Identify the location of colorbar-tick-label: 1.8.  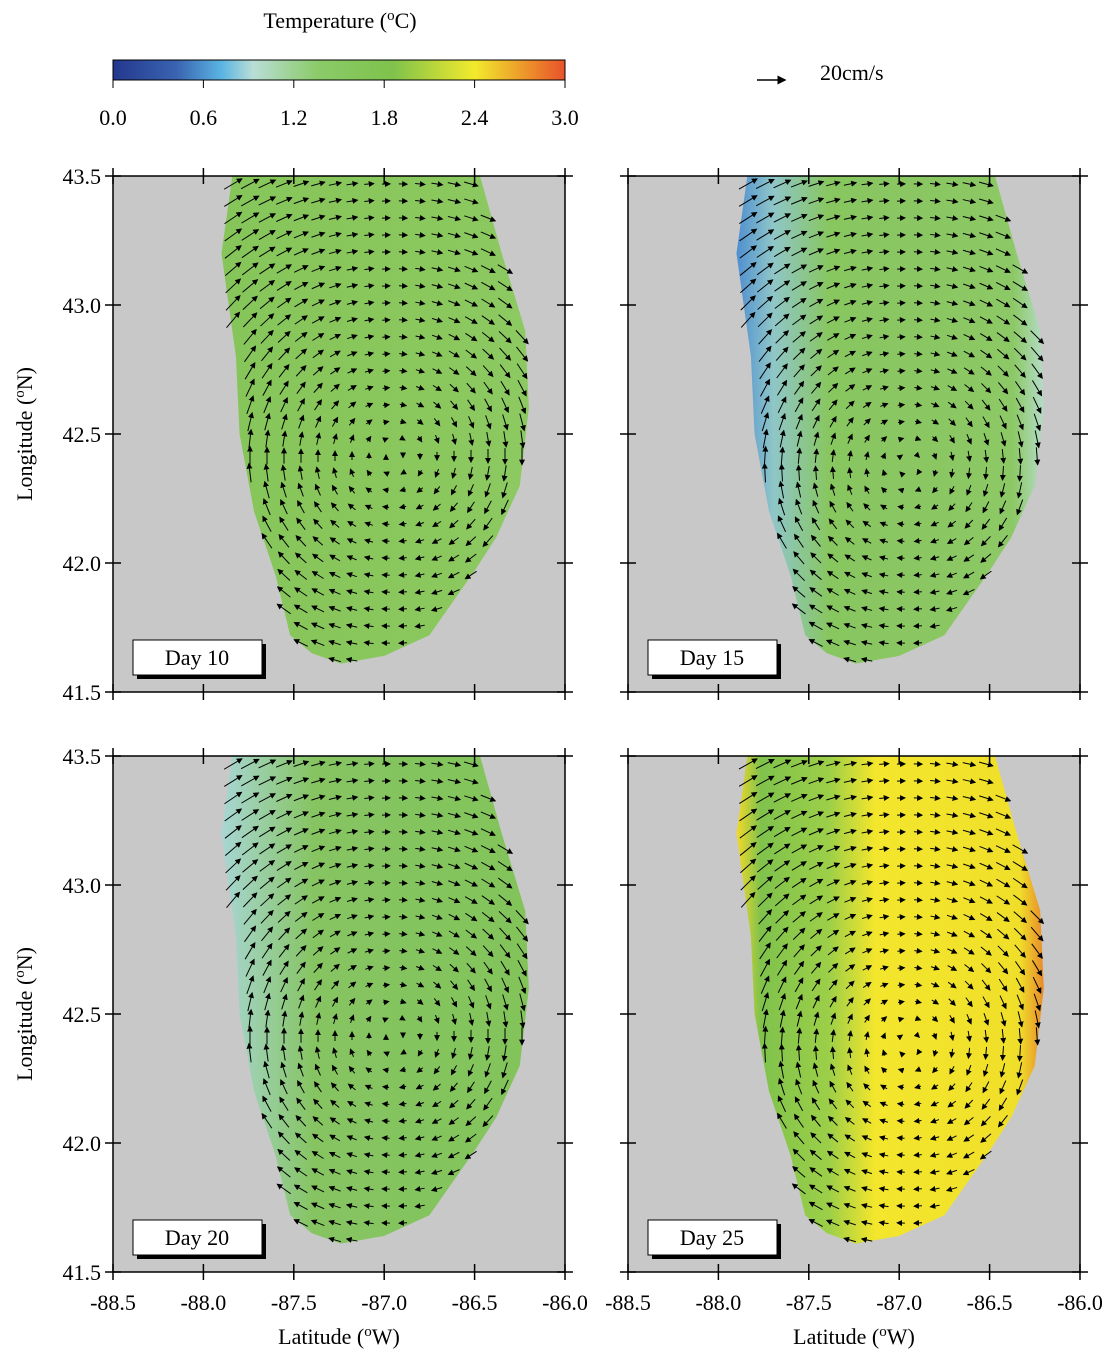
(384, 117).